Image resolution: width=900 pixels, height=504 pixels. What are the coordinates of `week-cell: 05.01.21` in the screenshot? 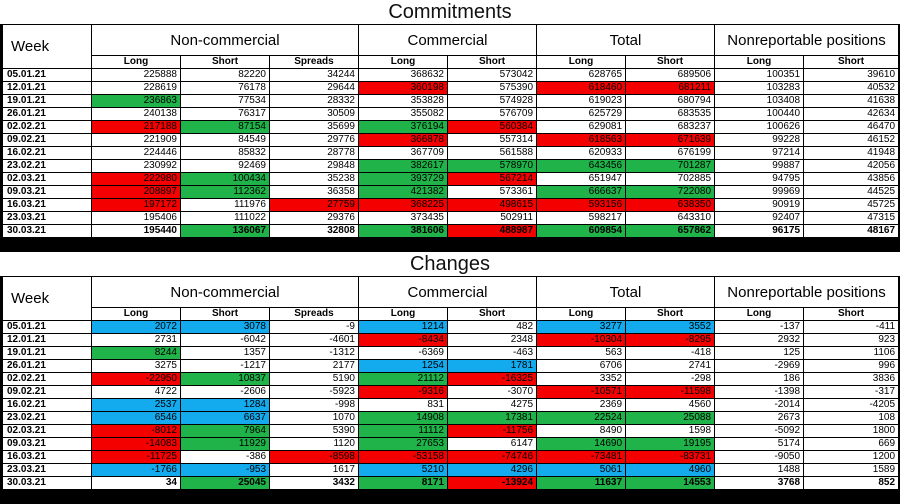 It's located at (47, 327).